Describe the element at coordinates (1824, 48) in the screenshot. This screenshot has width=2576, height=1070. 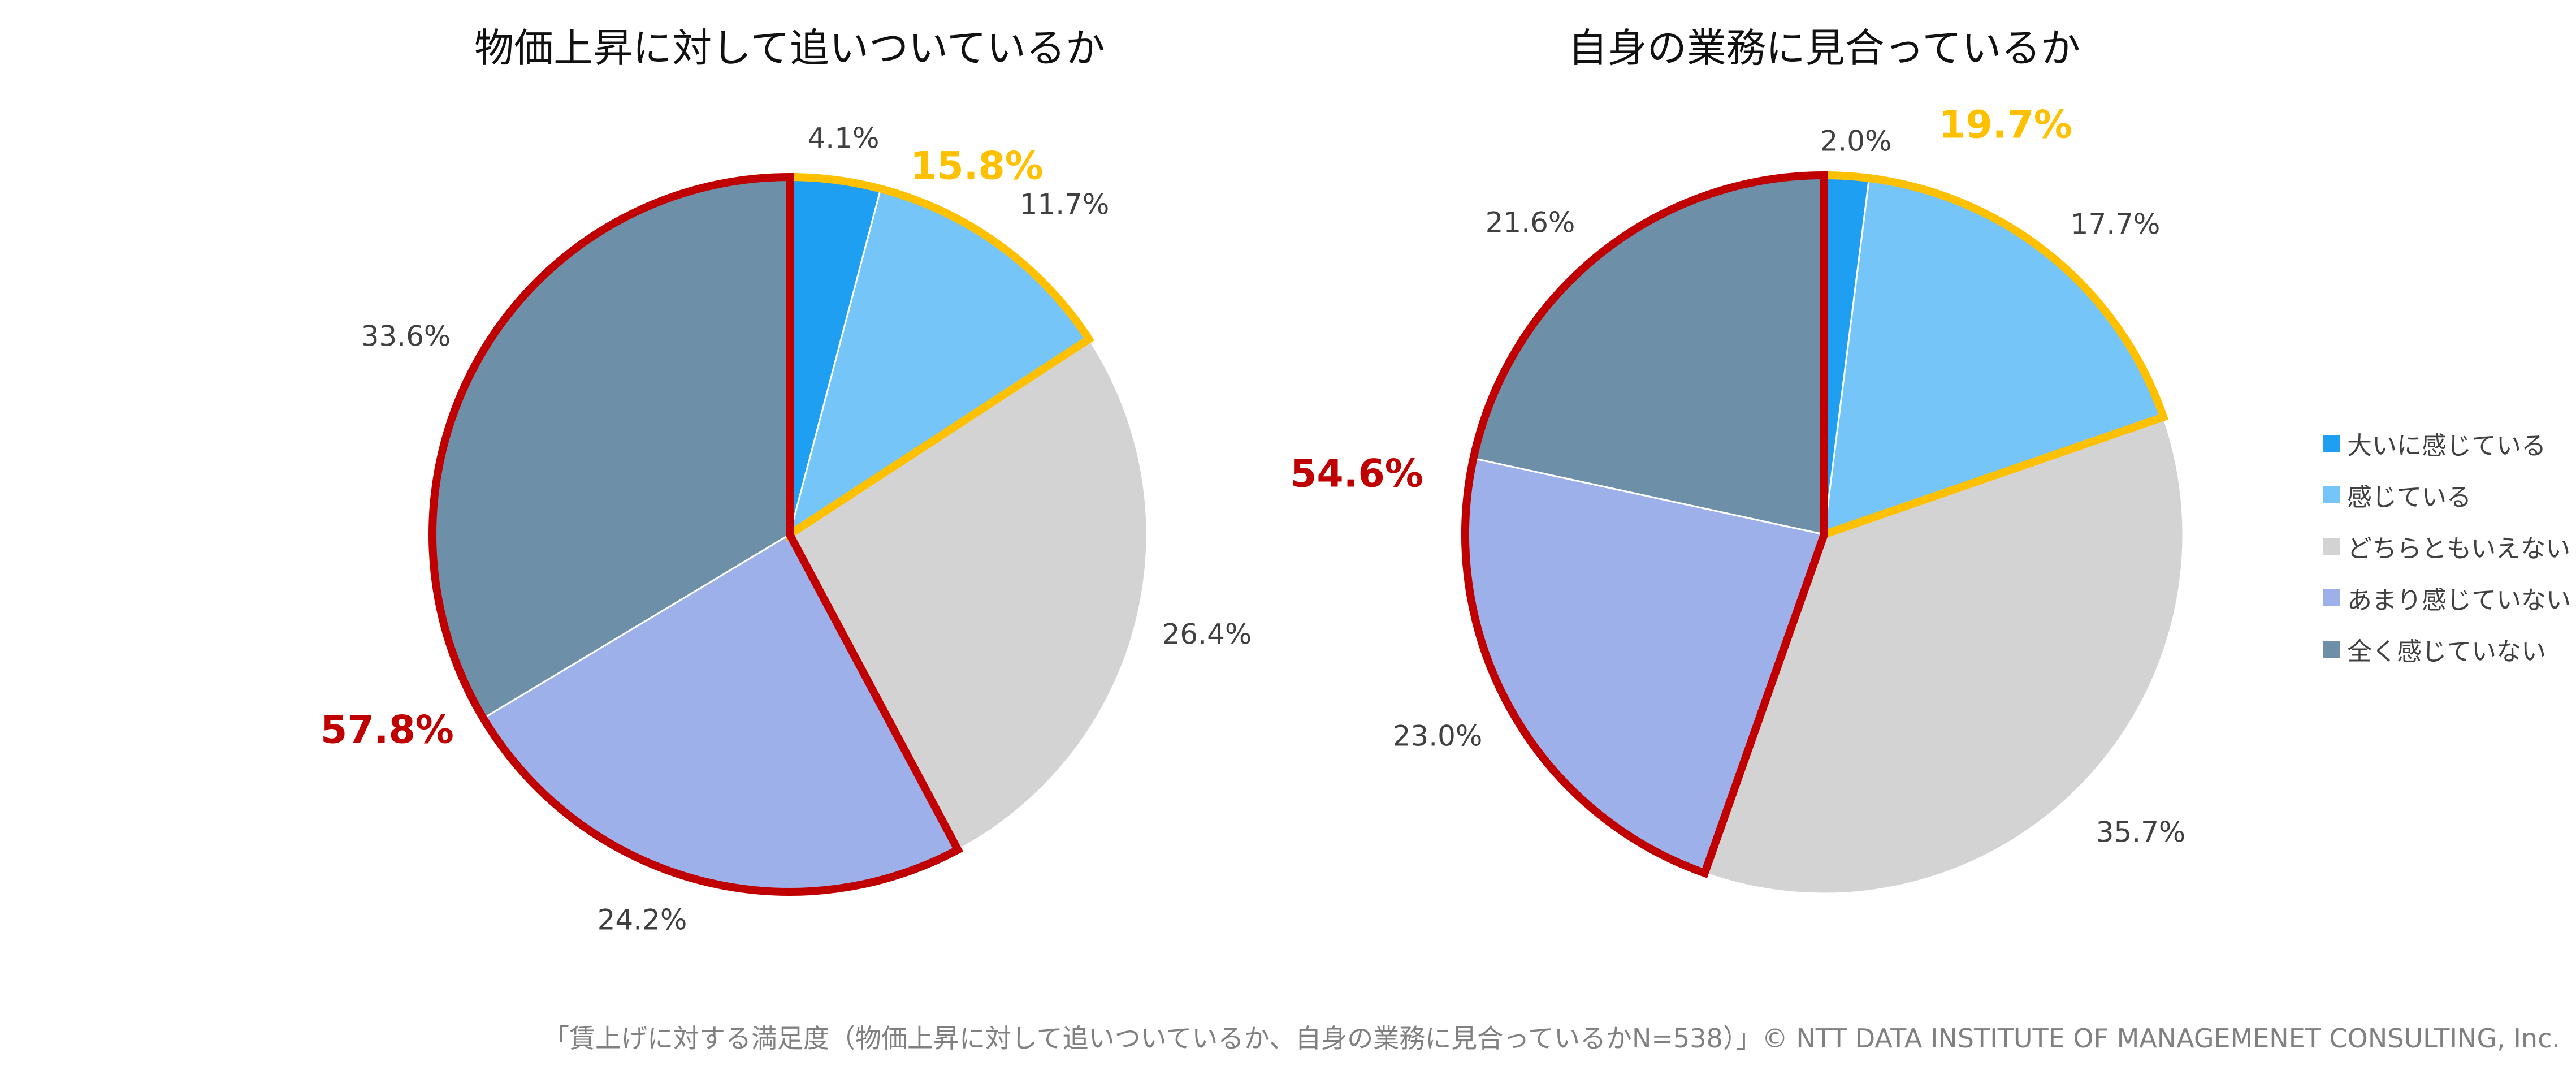
I see `chart-title: 自身の業務に見合っているか` at that location.